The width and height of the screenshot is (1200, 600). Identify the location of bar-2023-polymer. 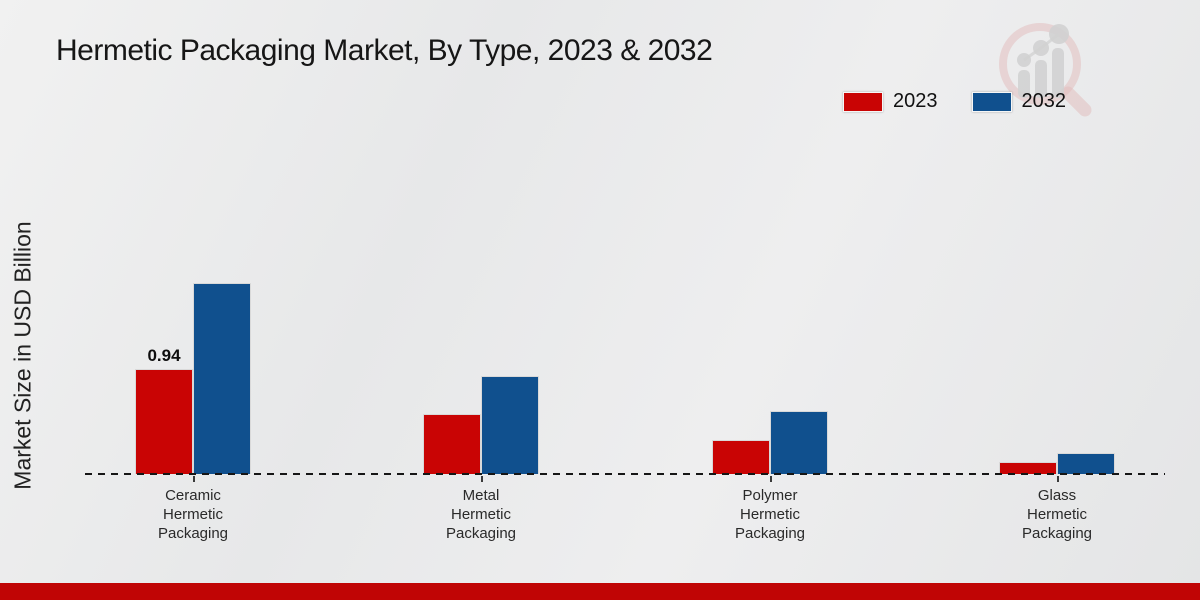
(741, 457).